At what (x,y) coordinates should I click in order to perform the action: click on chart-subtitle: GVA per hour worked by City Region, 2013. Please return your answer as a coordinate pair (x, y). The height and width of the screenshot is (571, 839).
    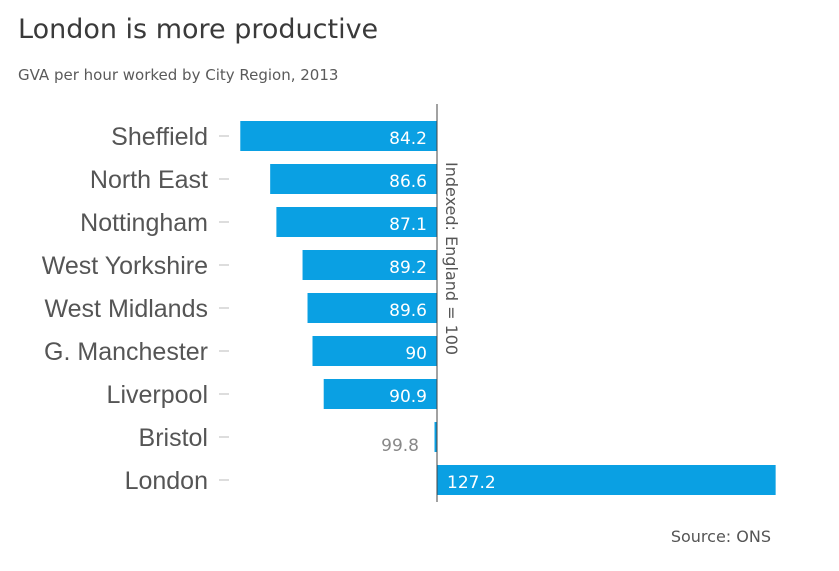
    Looking at the image, I should click on (178, 75).